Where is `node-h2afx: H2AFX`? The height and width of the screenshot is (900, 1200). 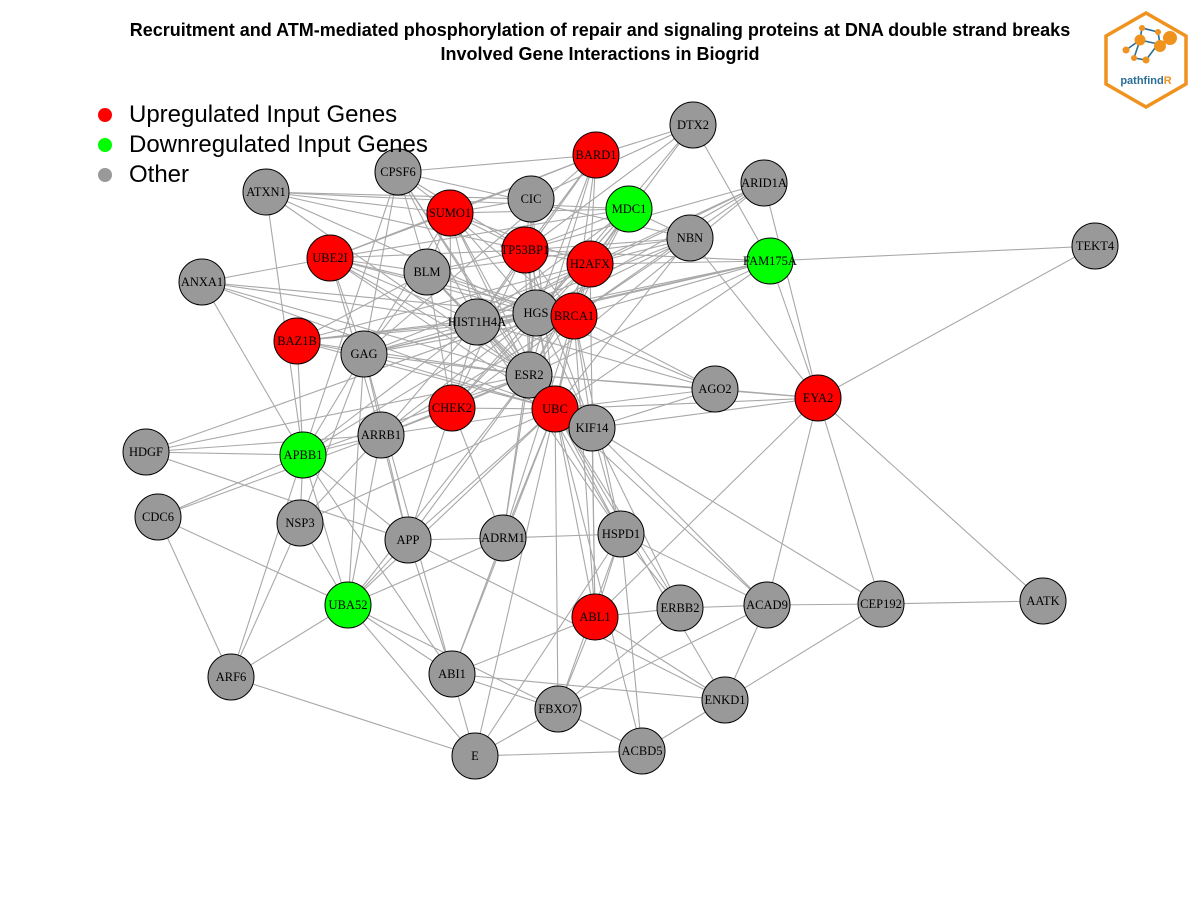
node-h2afx: H2AFX is located at coordinates (590, 264).